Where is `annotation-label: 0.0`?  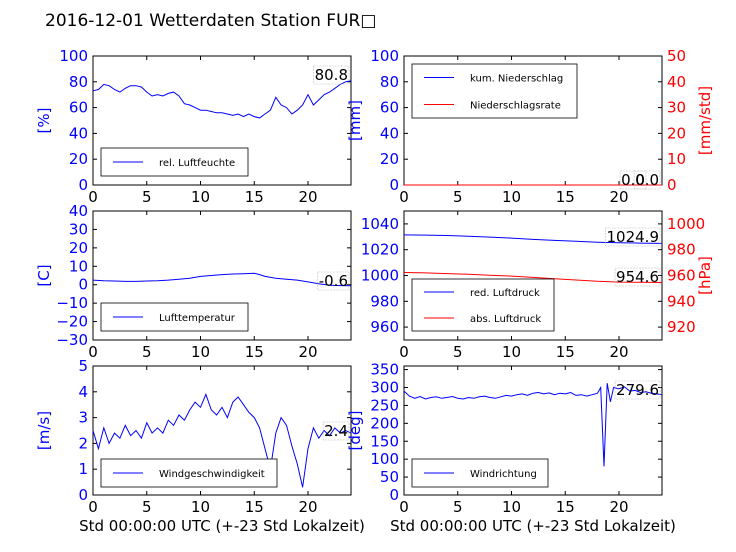
annotation-label: 0.0 is located at coordinates (647, 180).